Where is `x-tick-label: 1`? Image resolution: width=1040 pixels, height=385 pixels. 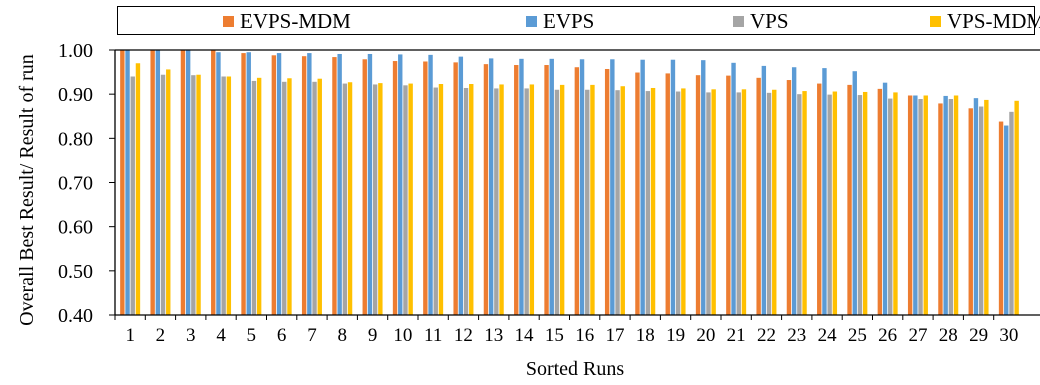
x-tick-label: 1 is located at coordinates (130, 335).